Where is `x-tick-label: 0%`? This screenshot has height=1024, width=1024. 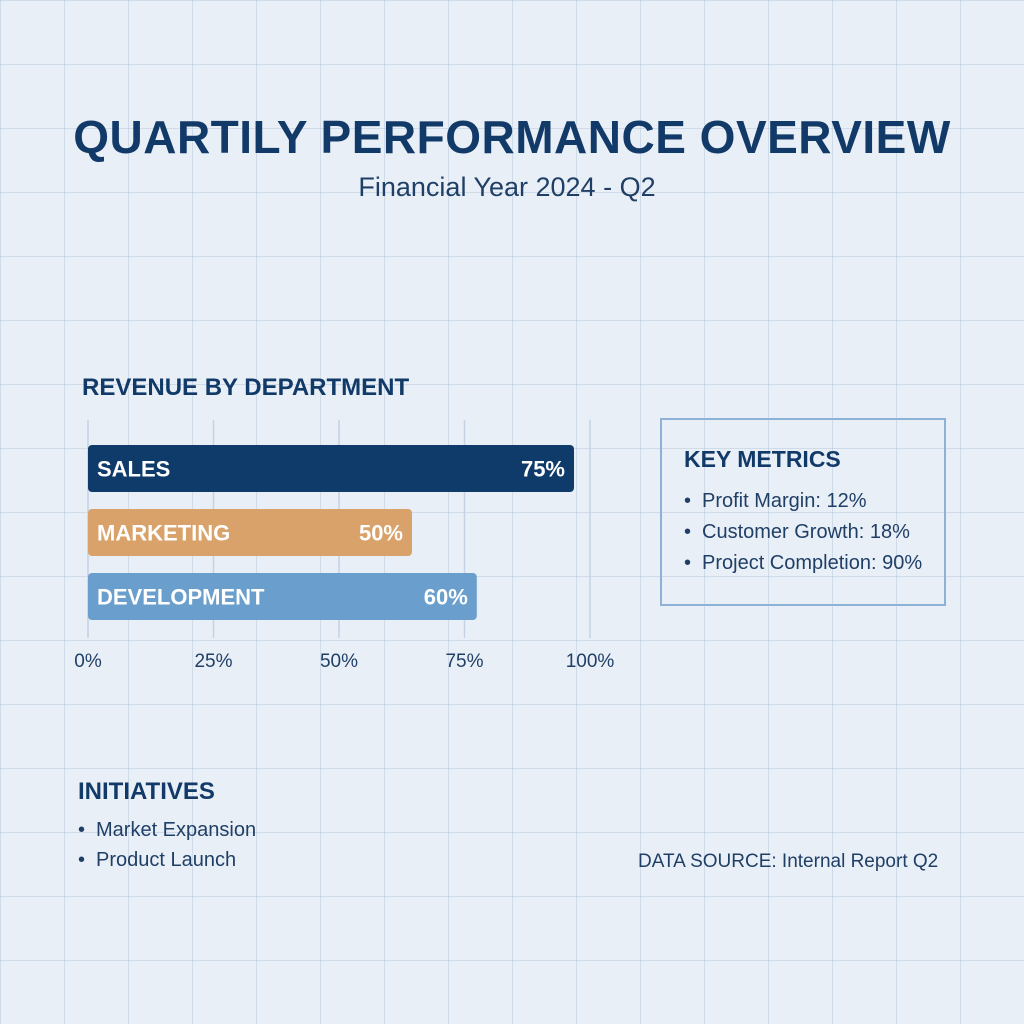 x-tick-label: 0% is located at coordinates (88, 661).